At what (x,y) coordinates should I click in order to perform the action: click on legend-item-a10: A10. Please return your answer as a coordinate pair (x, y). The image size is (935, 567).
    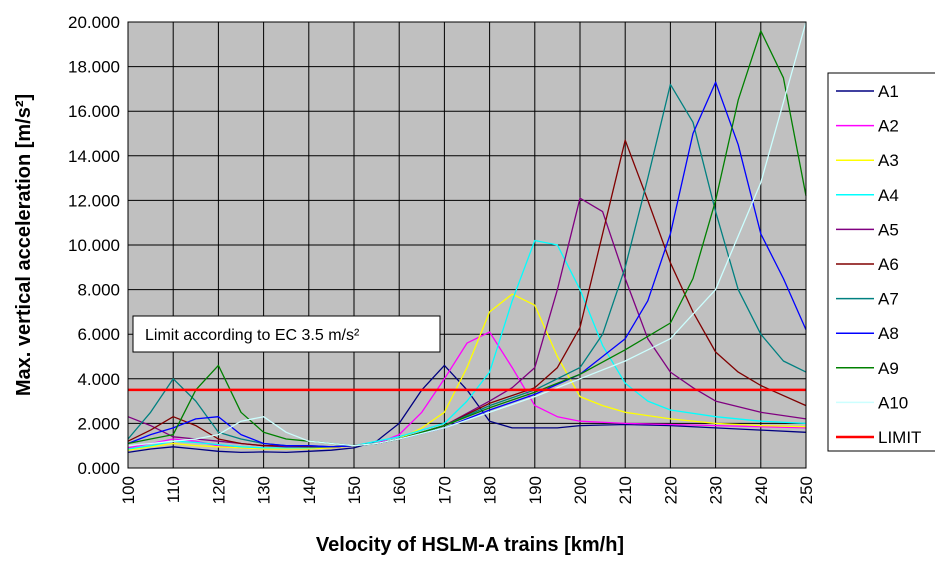
    Looking at the image, I should click on (872, 402).